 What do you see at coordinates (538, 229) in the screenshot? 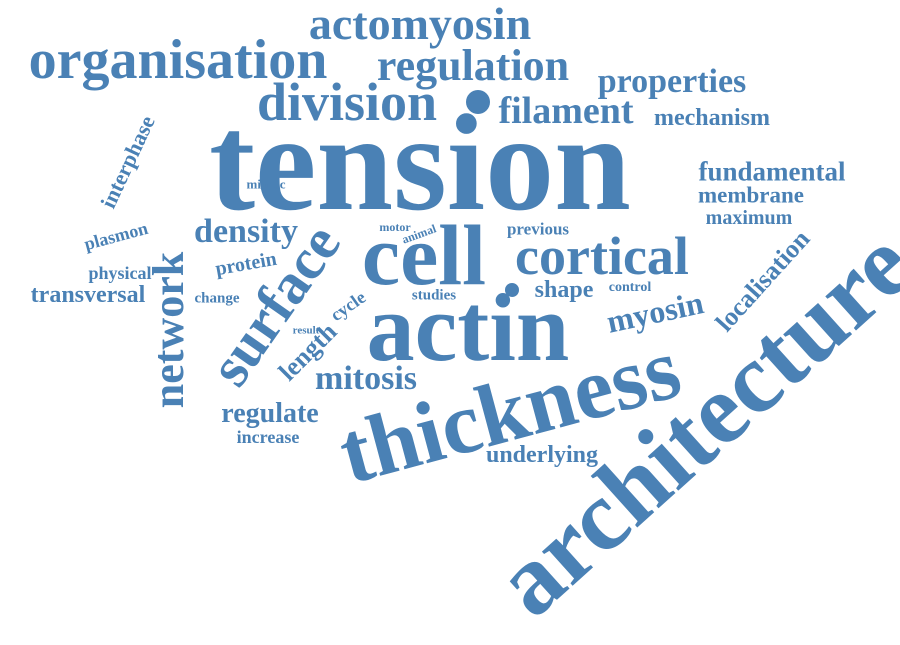
I see `word-previous: previous` at bounding box center [538, 229].